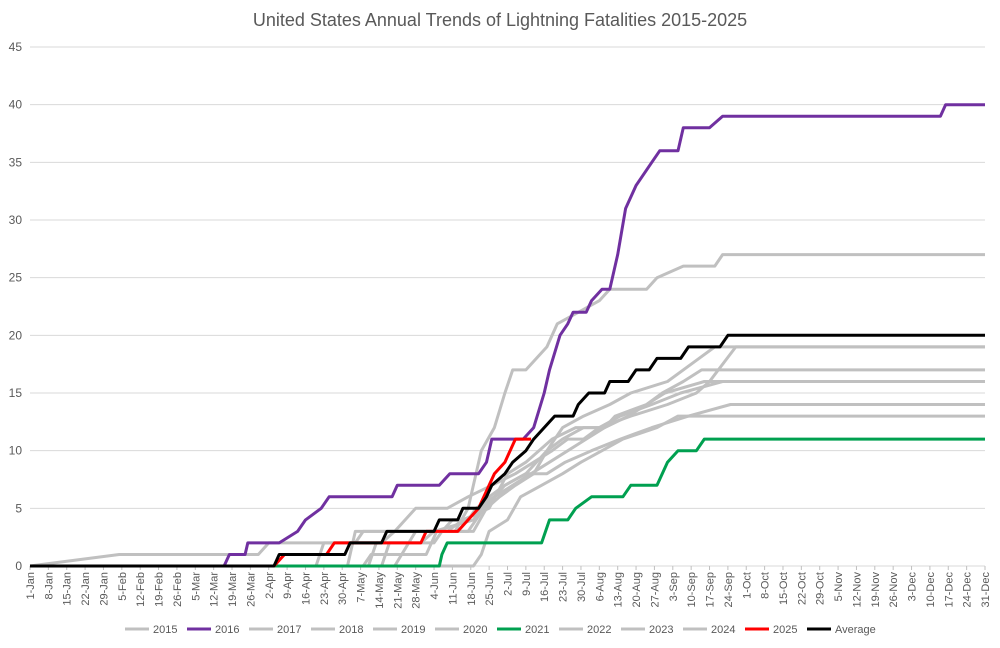  Describe the element at coordinates (523, 630) in the screenshot. I see `legend-item-2021: 2021` at that location.